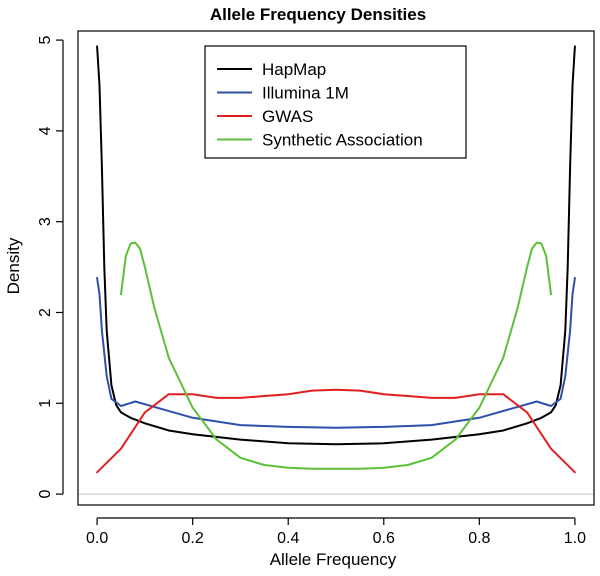 Image resolution: width=600 pixels, height=576 pixels. What do you see at coordinates (342, 140) in the screenshot?
I see `legend-label: Synthetic Association` at bounding box center [342, 140].